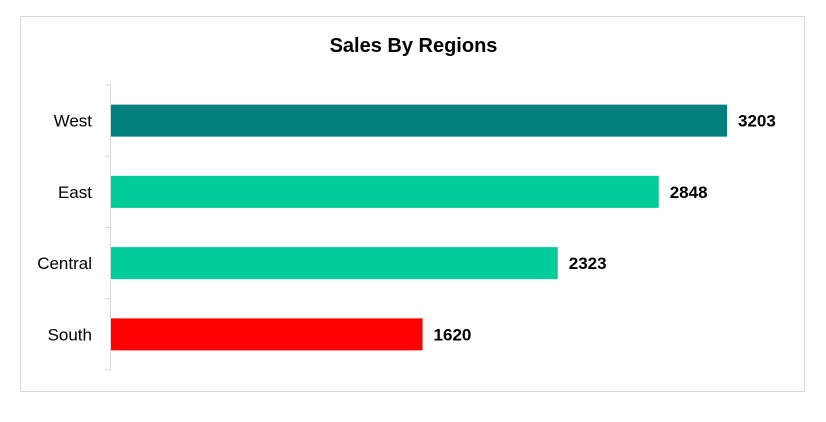  I want to click on category-label: Central, so click(64, 263).